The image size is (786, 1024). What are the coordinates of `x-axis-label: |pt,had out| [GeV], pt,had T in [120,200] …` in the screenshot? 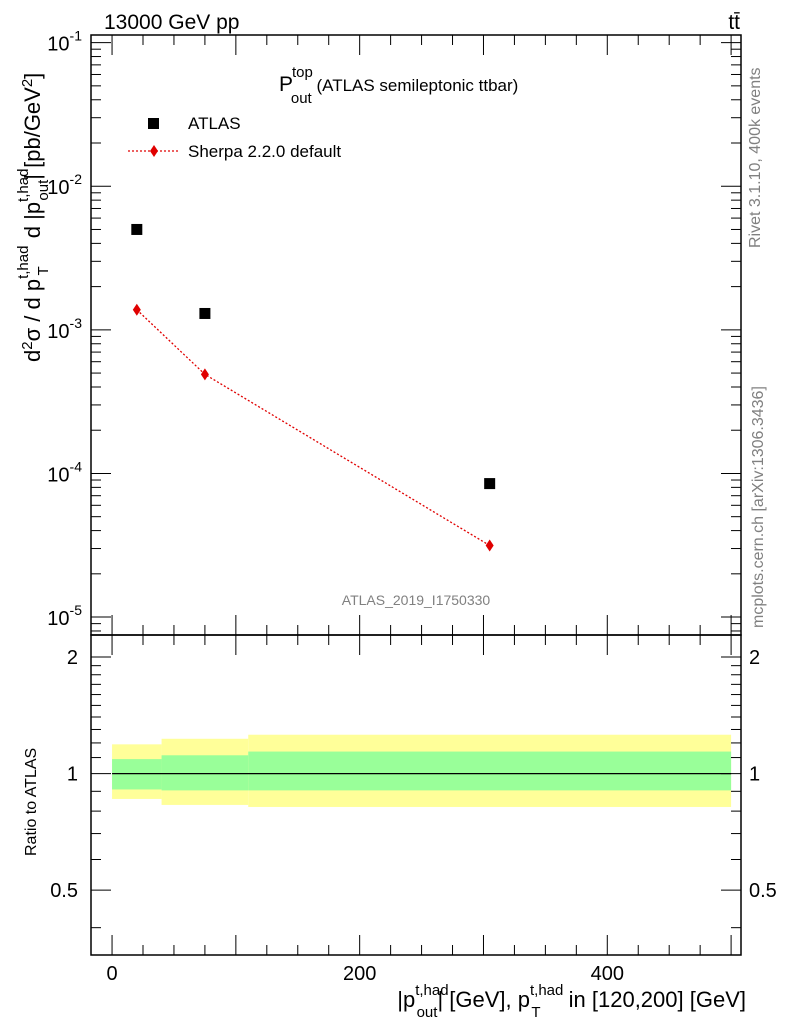 It's located at (571, 1001).